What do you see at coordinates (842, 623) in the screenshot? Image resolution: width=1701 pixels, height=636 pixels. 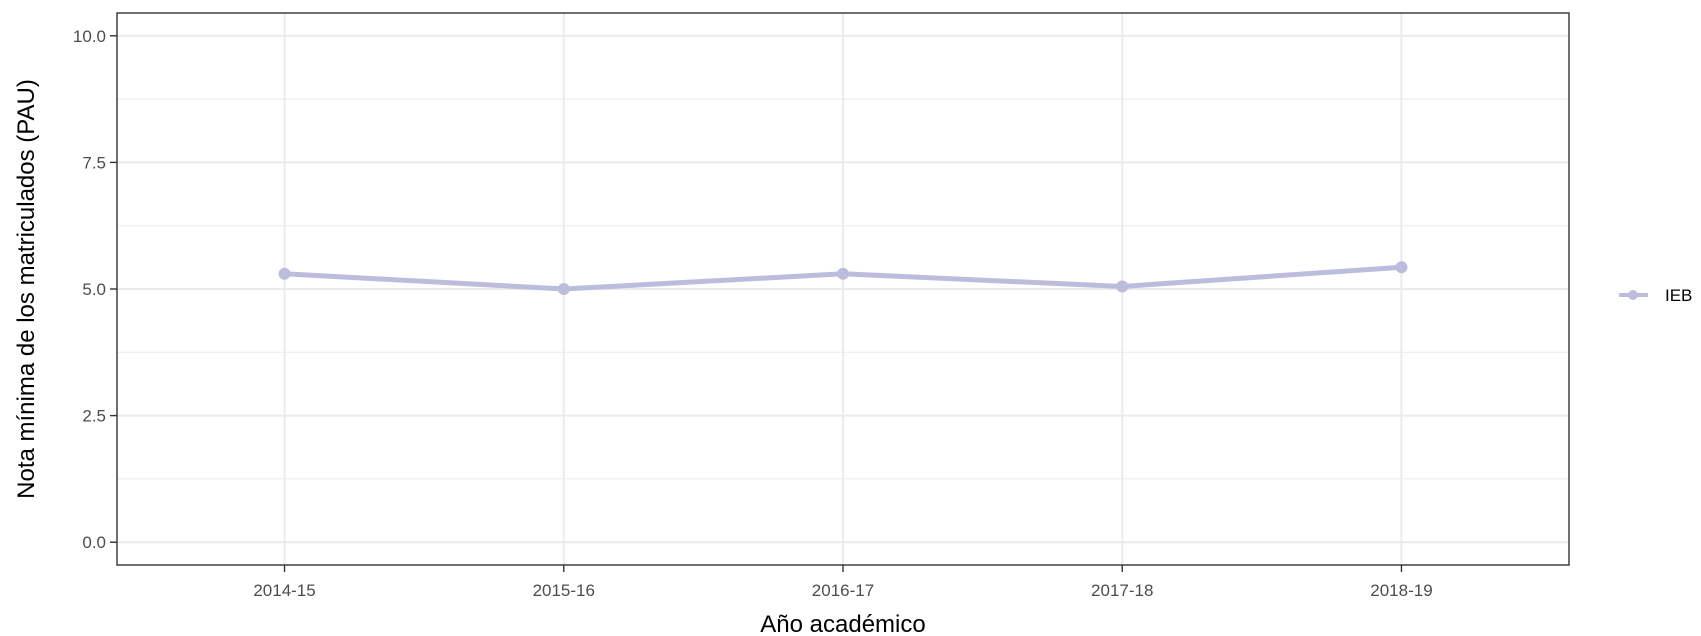 I see `x-axis-title: Año académico` at bounding box center [842, 623].